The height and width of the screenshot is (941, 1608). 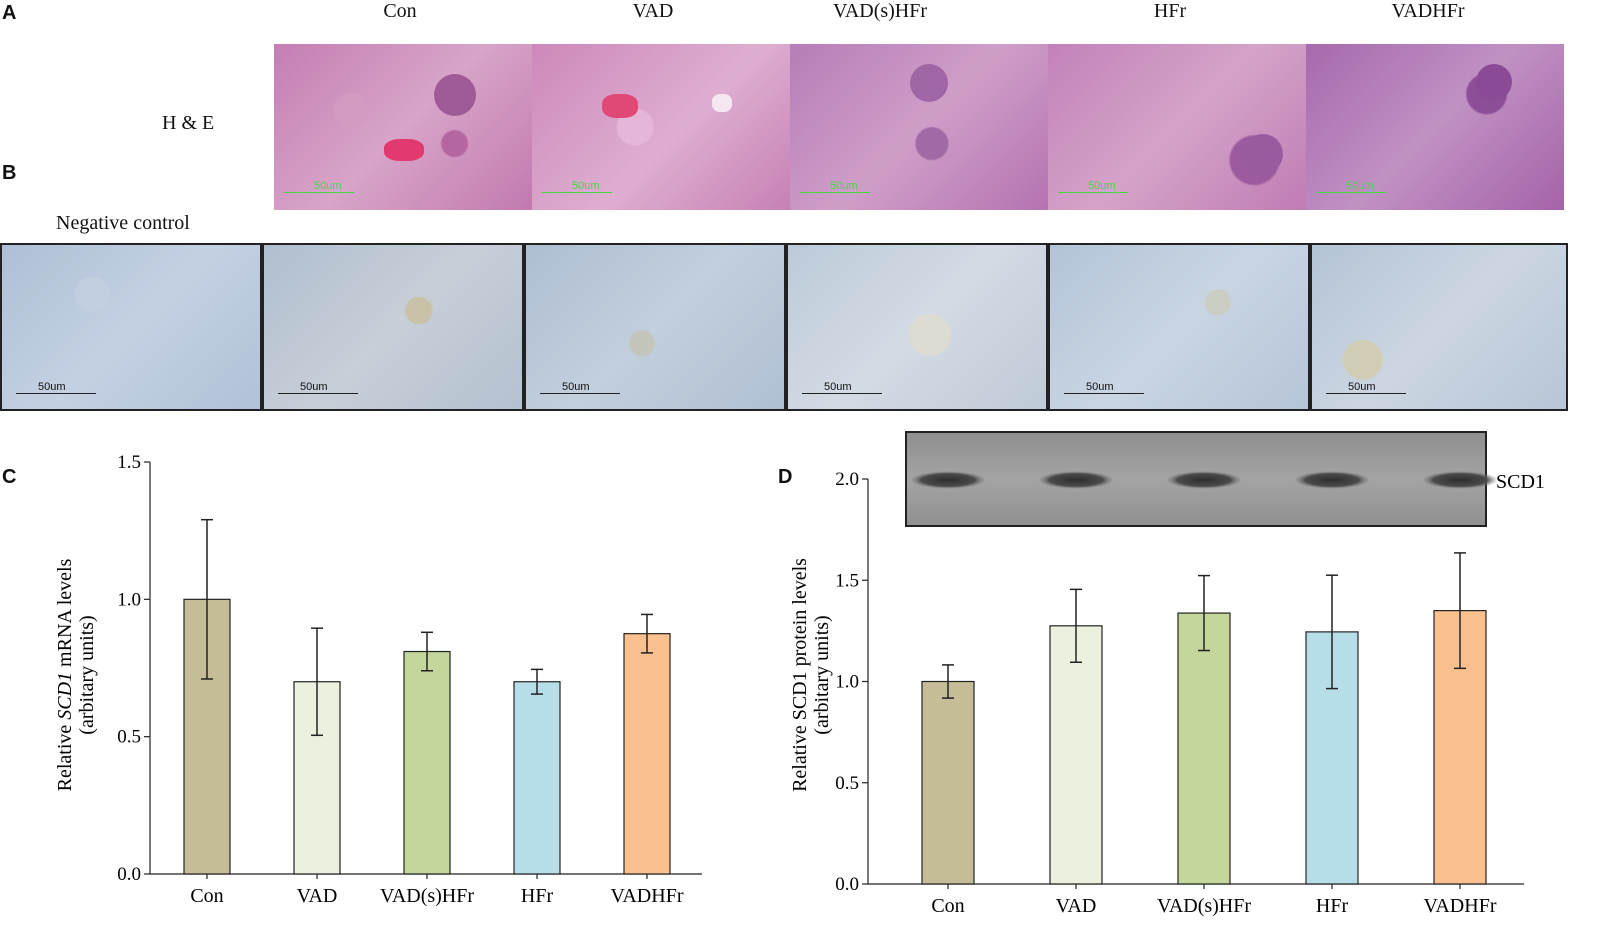 I want to click on chart-c-ylabel-gene: SCD1, so click(x=65, y=696).